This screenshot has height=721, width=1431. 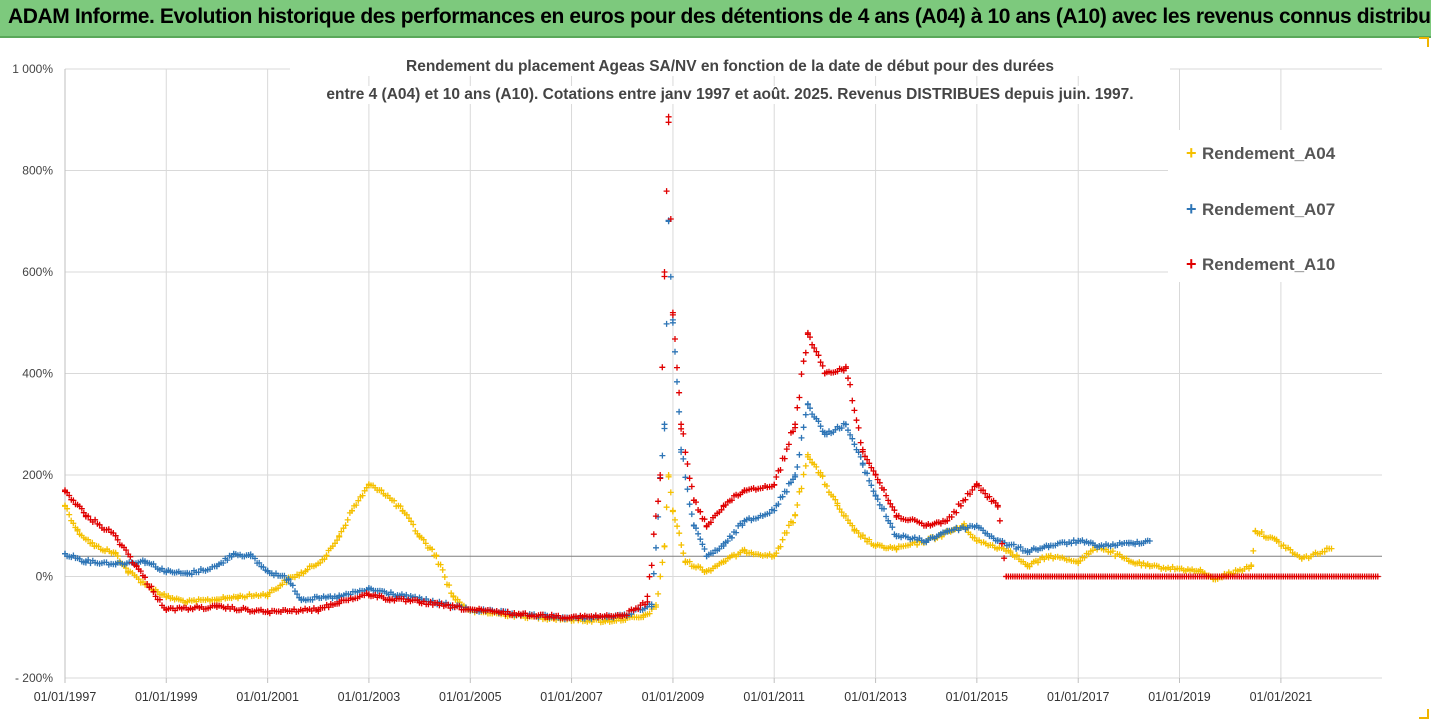 What do you see at coordinates (37, 475) in the screenshot?
I see `y-tick-label: 200%` at bounding box center [37, 475].